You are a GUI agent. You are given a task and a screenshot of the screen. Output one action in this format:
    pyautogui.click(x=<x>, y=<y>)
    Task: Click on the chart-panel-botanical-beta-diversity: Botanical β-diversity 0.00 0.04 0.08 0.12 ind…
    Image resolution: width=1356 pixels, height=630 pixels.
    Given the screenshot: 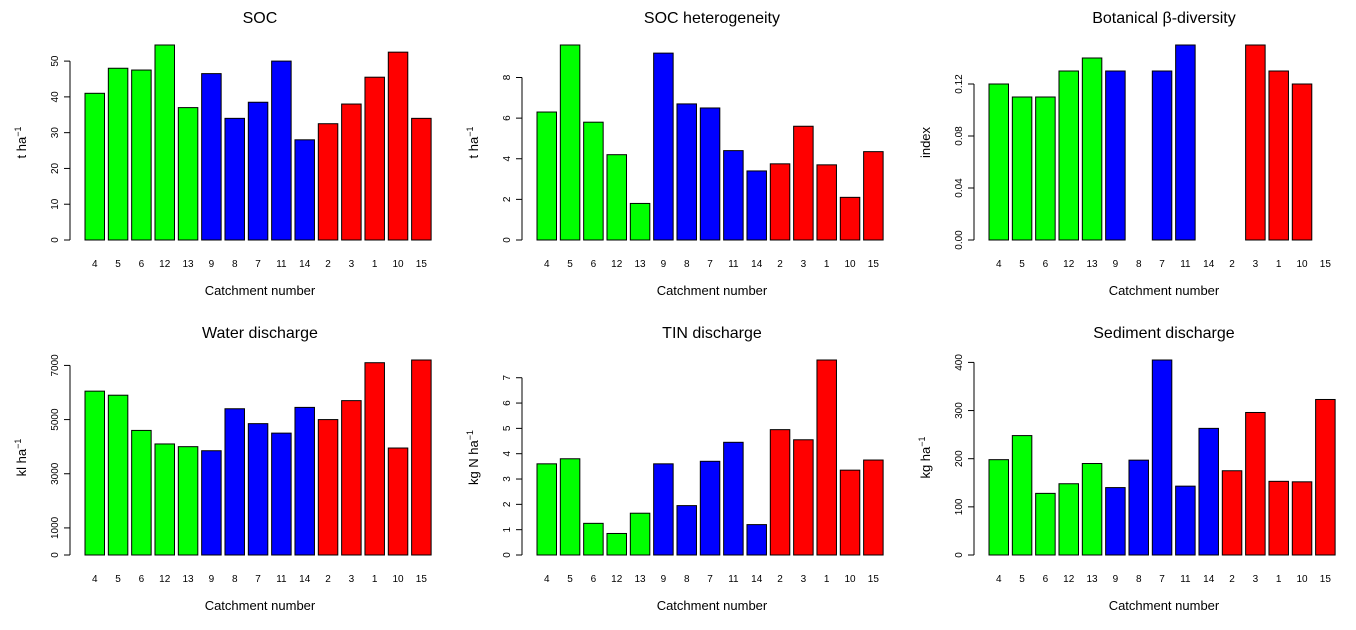 What is the action you would take?
    pyautogui.click(x=1124, y=154)
    